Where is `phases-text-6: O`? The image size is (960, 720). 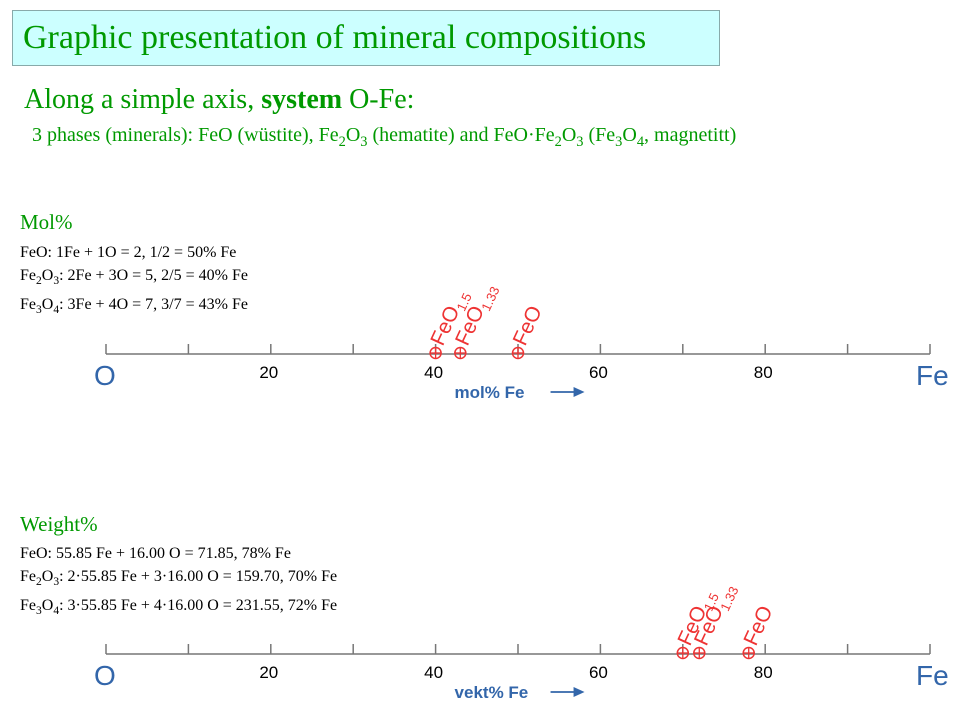 phases-text-6: O is located at coordinates (629, 135).